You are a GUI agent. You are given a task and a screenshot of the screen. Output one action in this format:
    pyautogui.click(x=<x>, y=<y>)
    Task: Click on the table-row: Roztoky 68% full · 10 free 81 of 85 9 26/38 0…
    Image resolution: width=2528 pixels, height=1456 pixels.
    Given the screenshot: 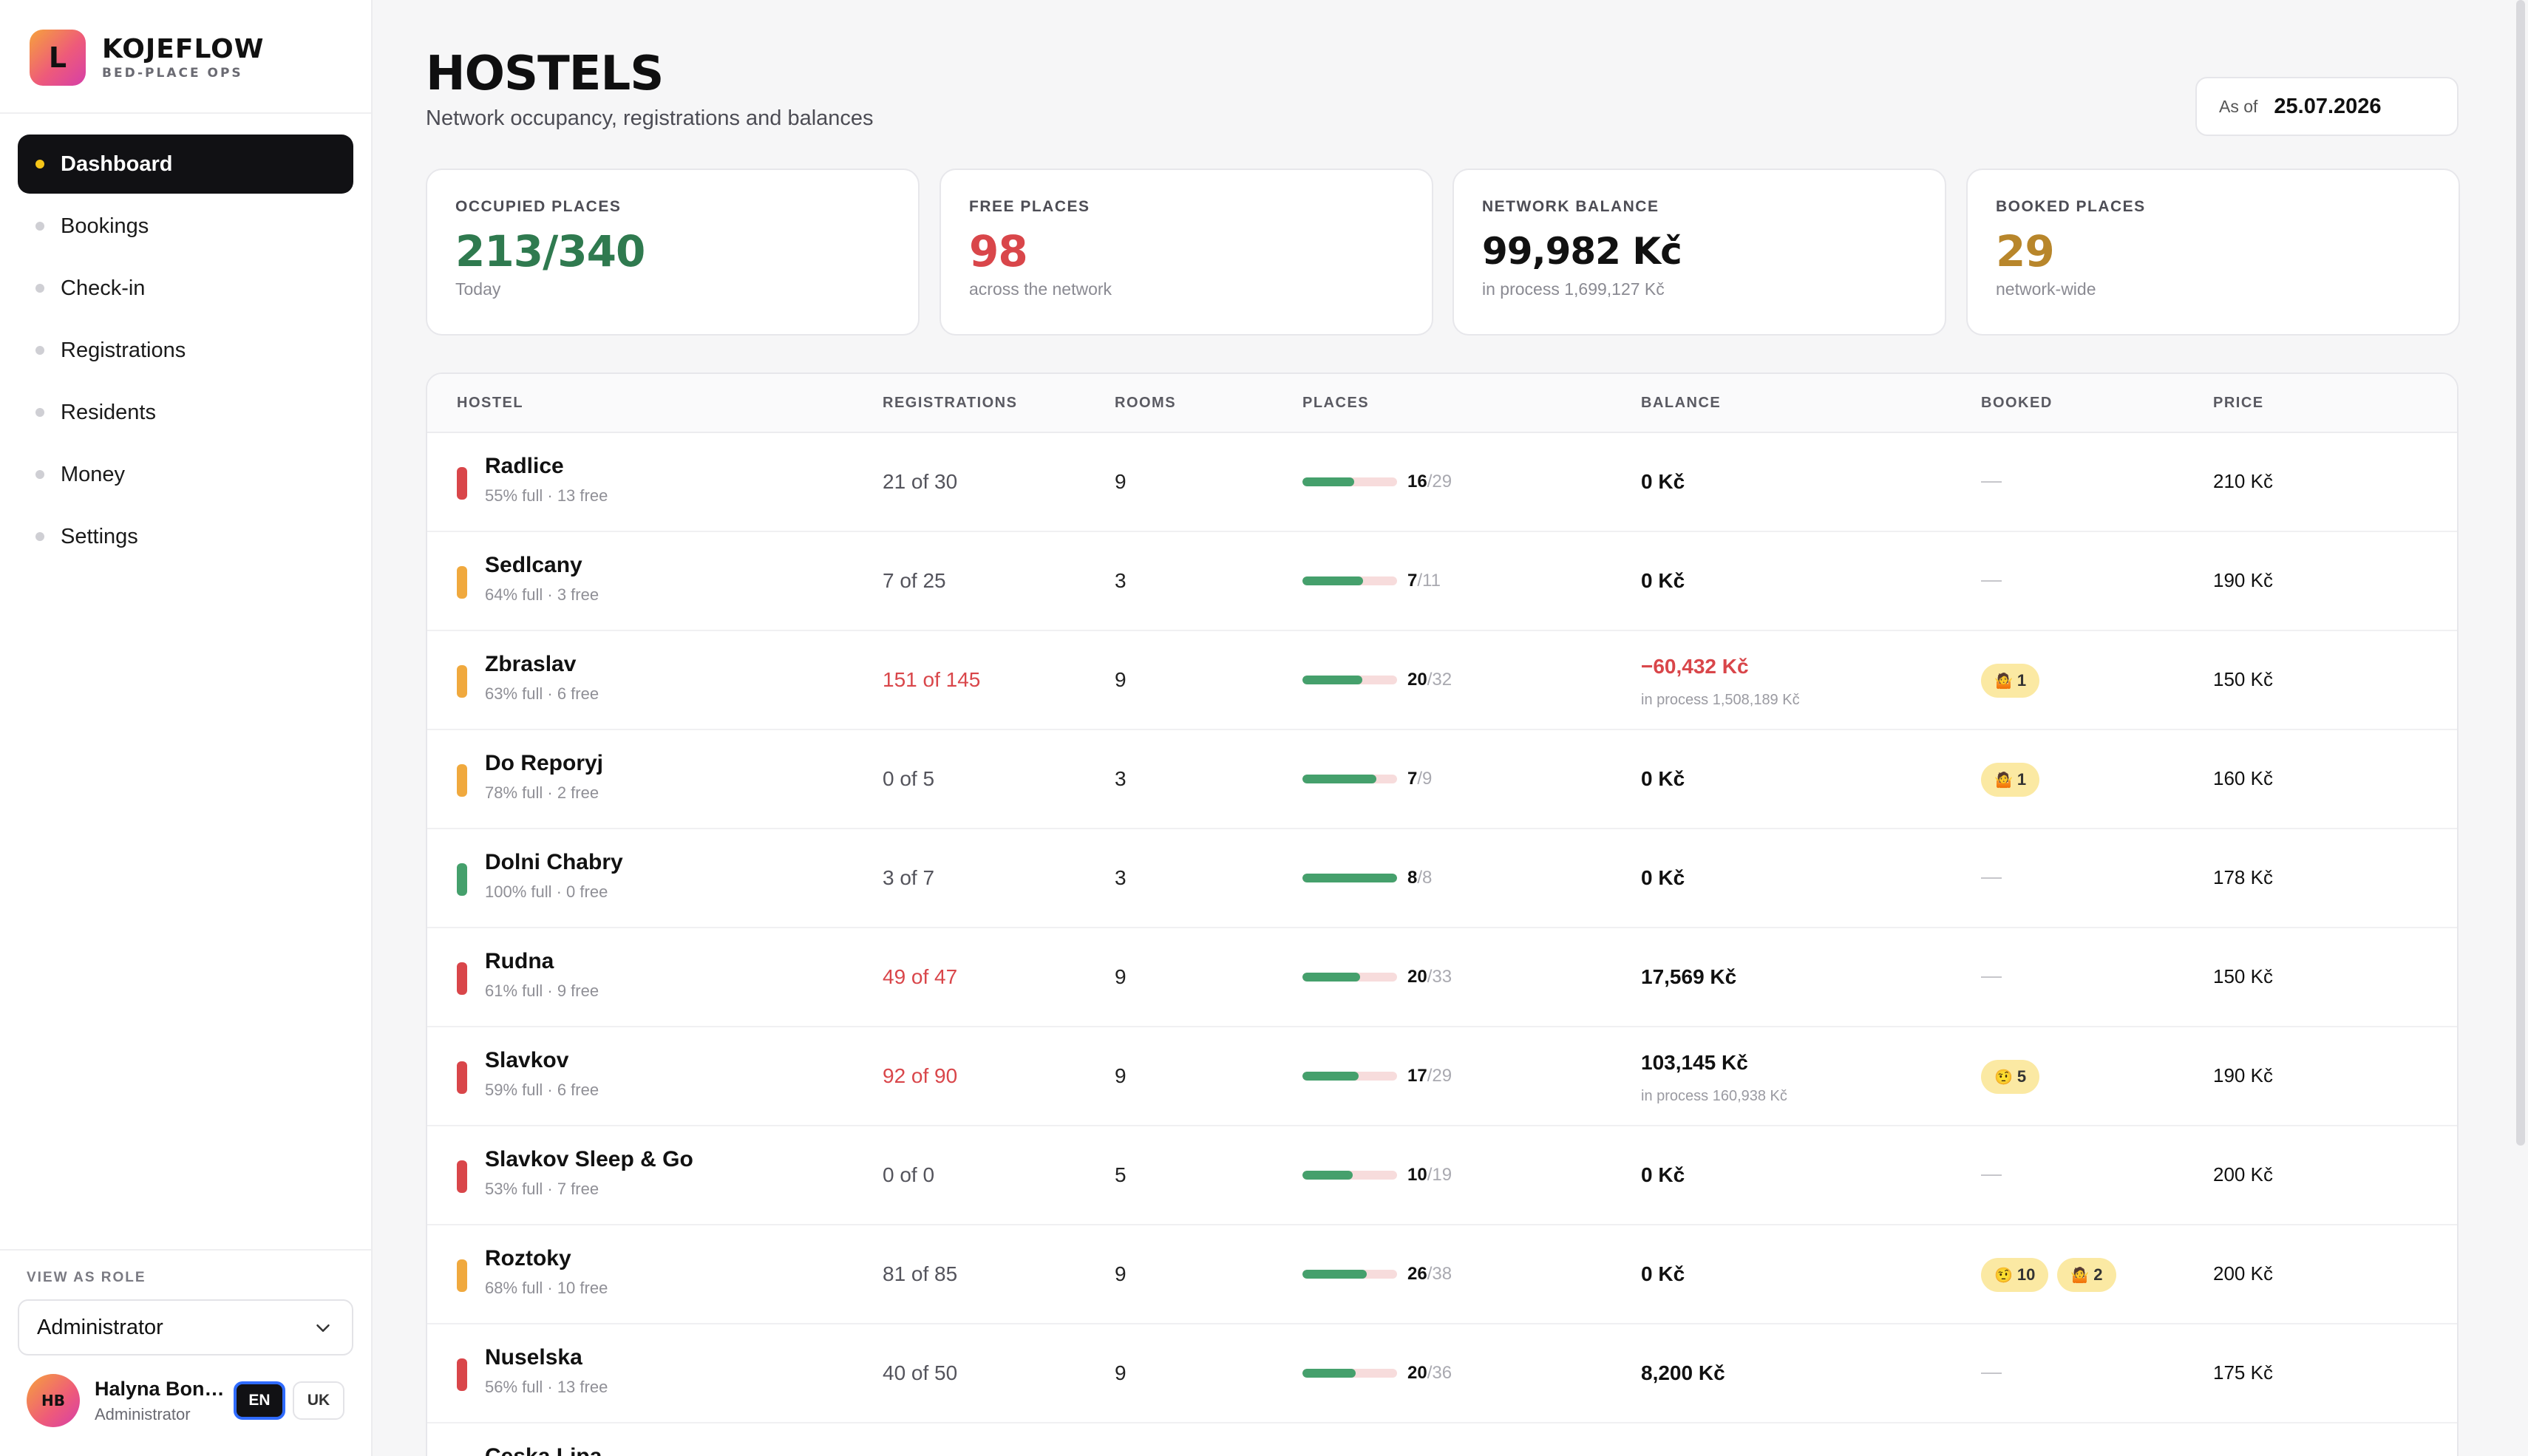 What is the action you would take?
    pyautogui.click(x=1442, y=1274)
    